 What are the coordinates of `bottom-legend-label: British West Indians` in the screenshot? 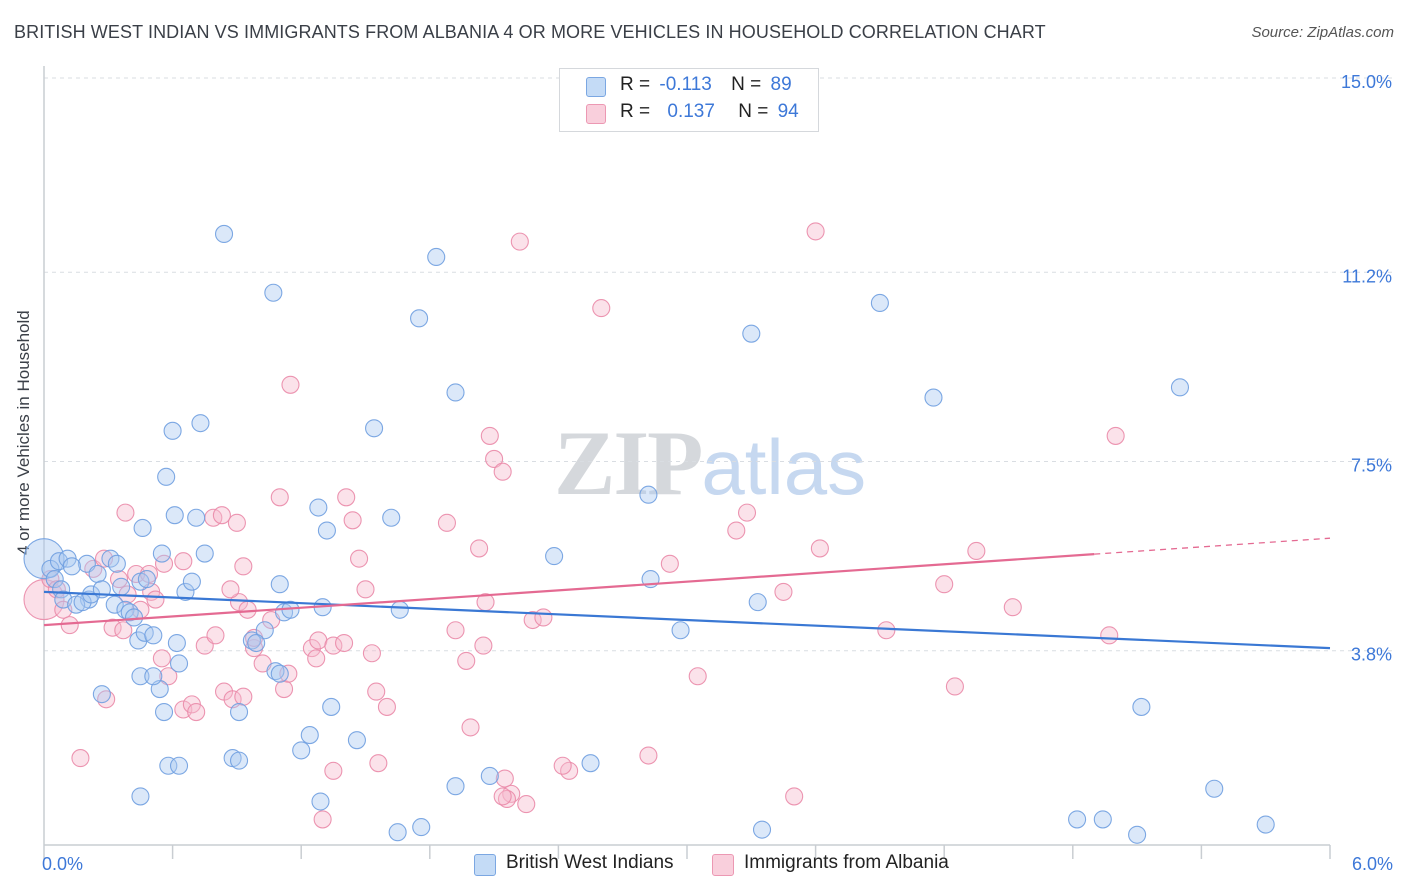 It's located at (590, 862).